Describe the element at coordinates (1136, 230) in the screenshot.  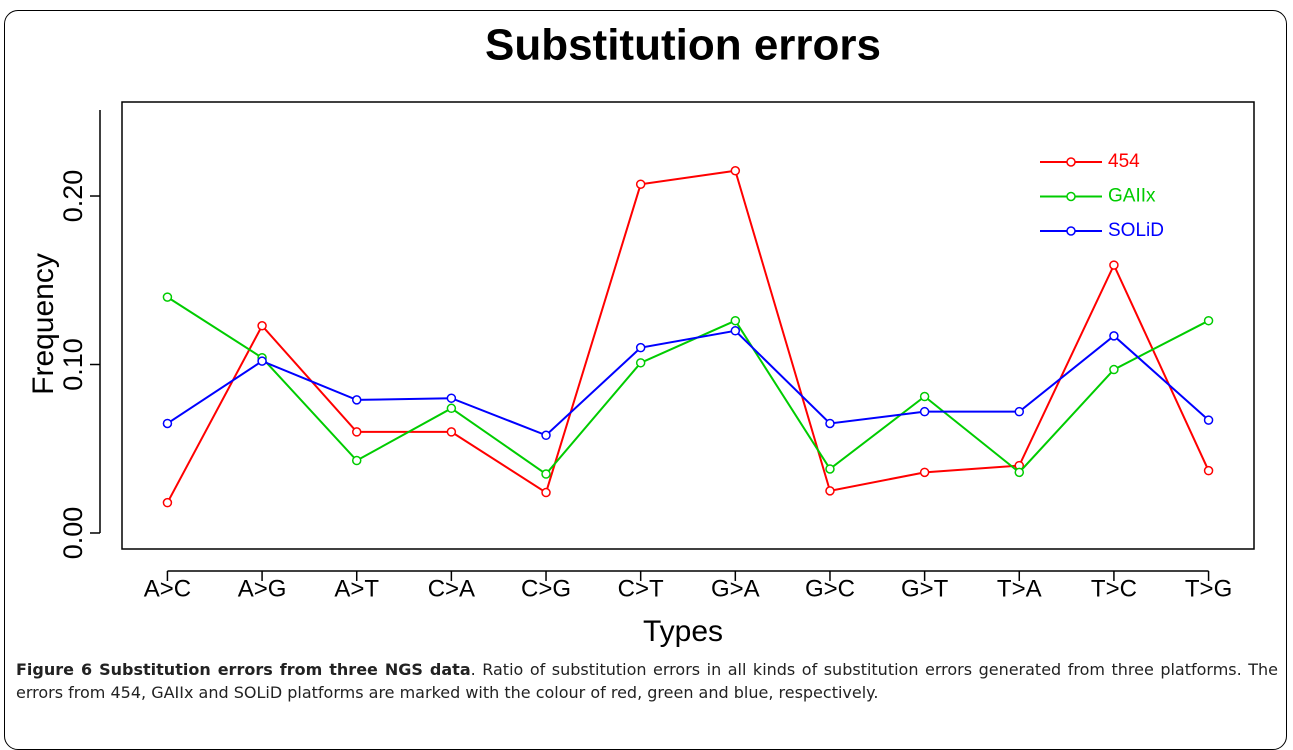
I see `legend-label: SOLiD` at that location.